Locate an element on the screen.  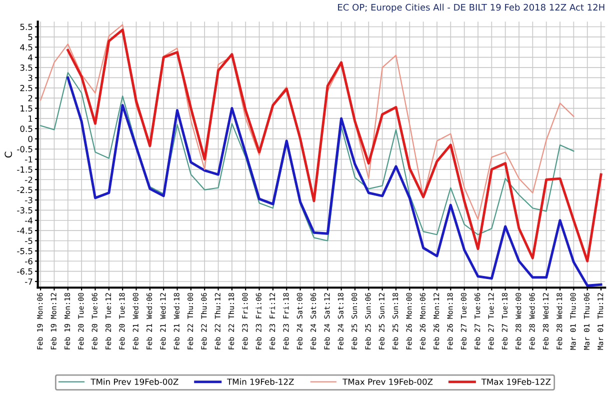
y-tick-label: -2 is located at coordinates (28, 179).